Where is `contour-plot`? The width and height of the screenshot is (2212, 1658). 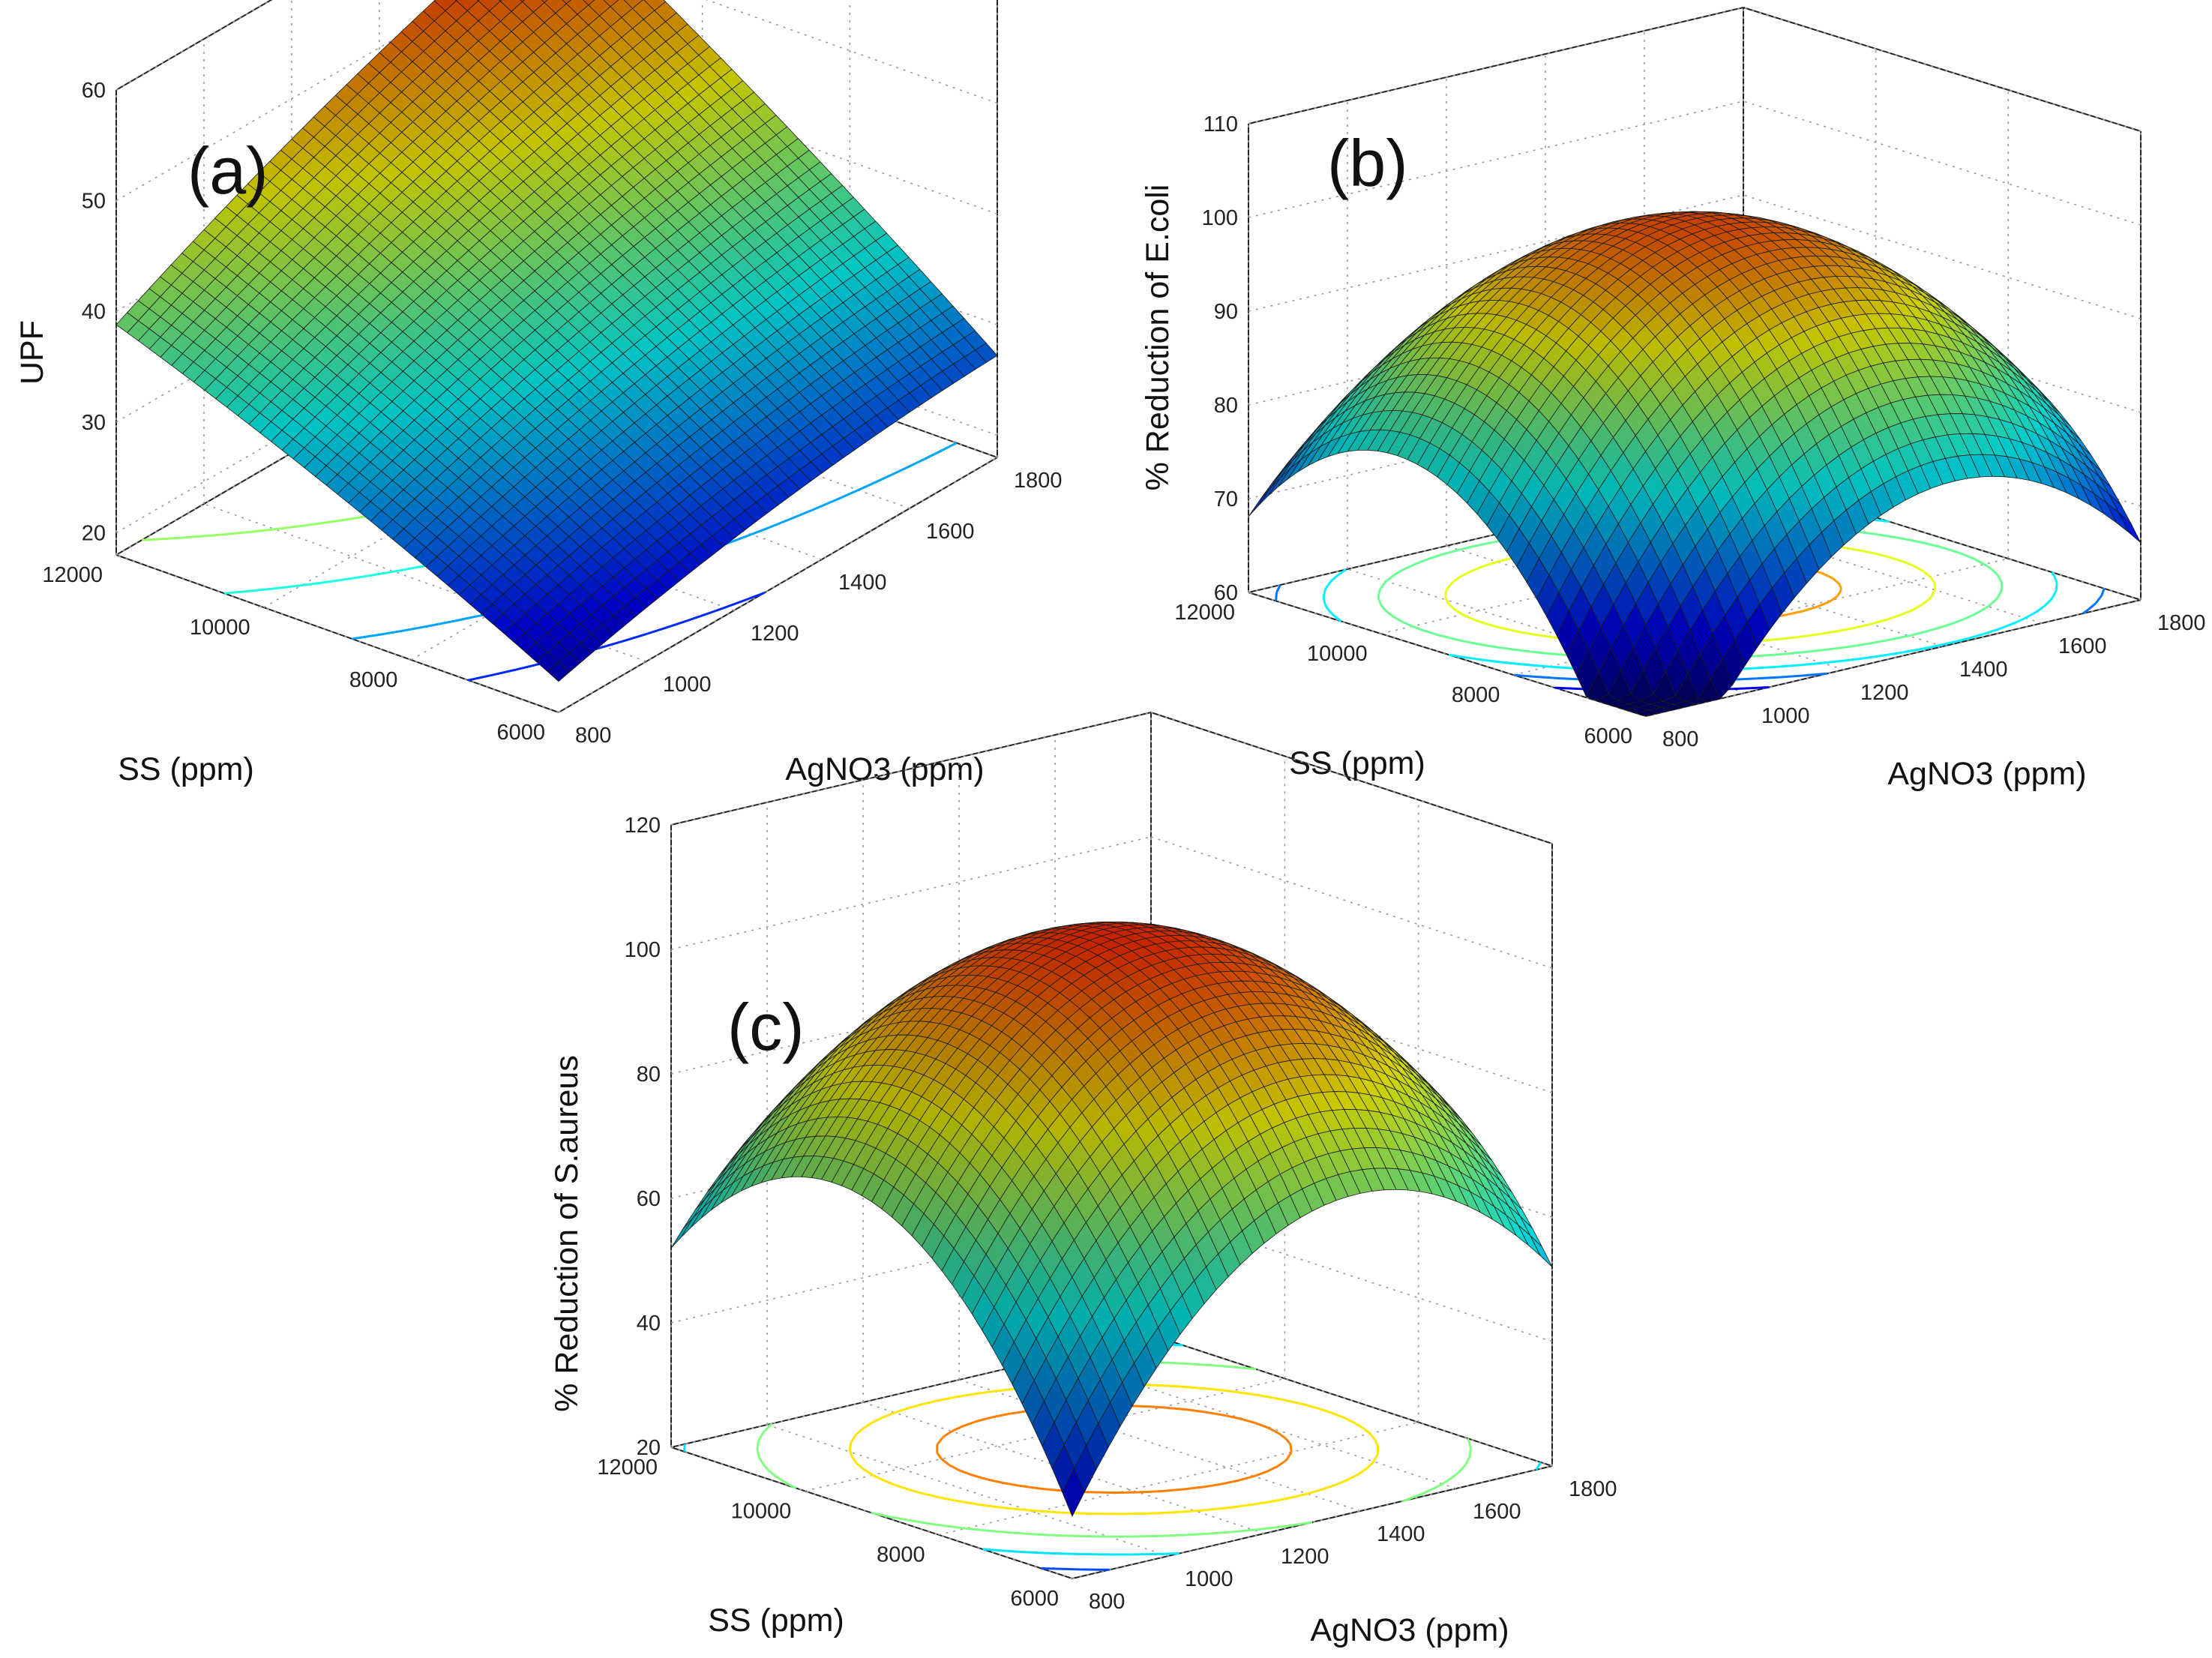 contour-plot is located at coordinates (1112, 1456).